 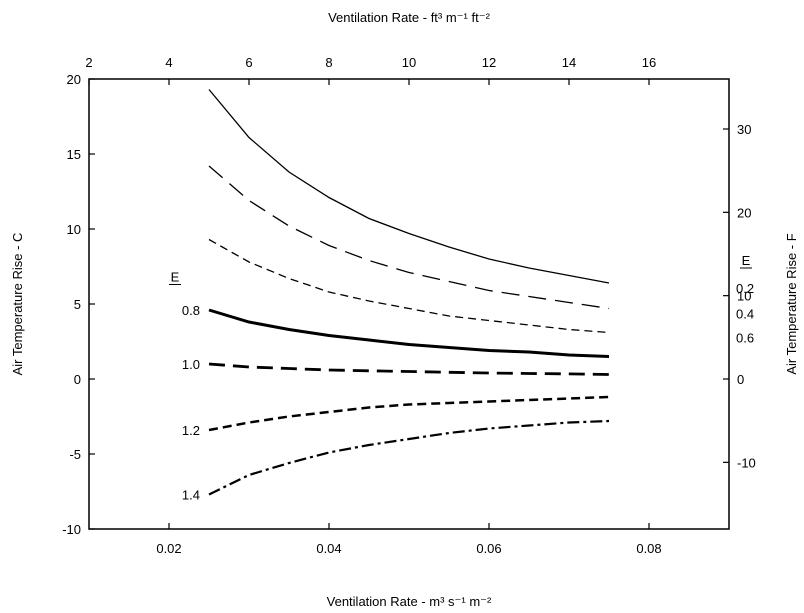 I want to click on x-axis-title-bottom: Ventilation Rate - m³ s⁻¹ m⁻², so click(x=409, y=601).